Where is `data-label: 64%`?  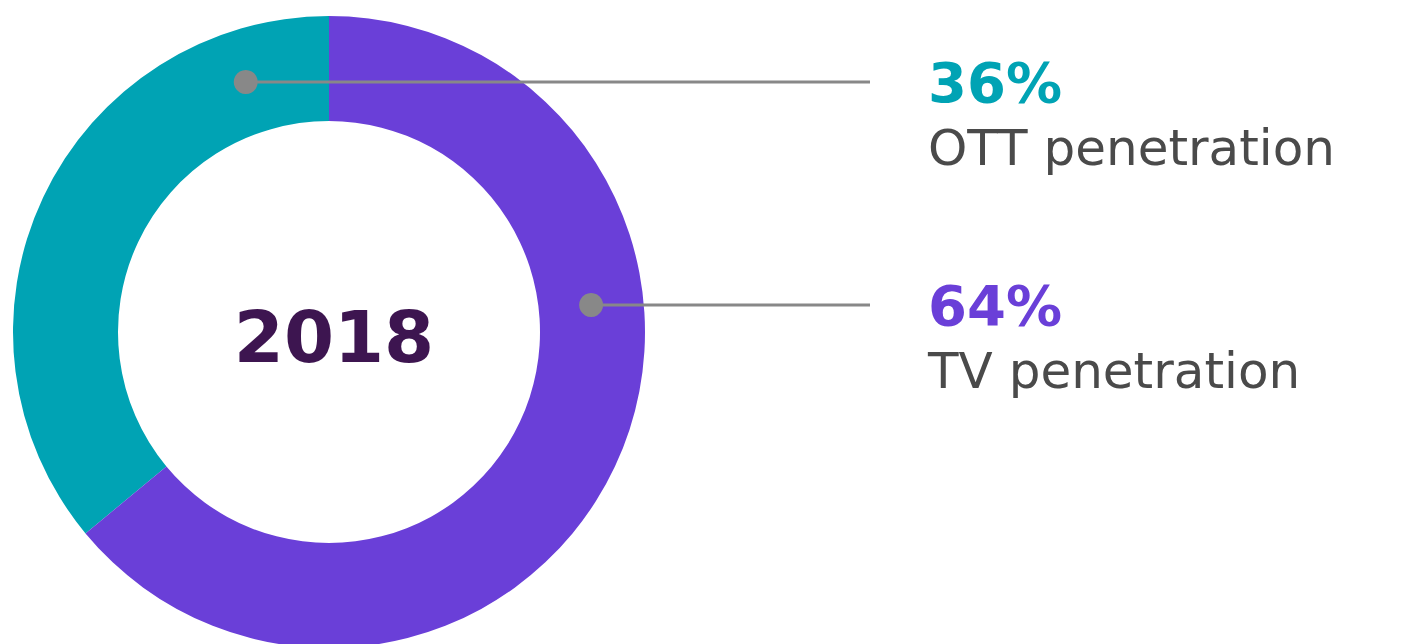
data-label: 64% is located at coordinates (995, 305).